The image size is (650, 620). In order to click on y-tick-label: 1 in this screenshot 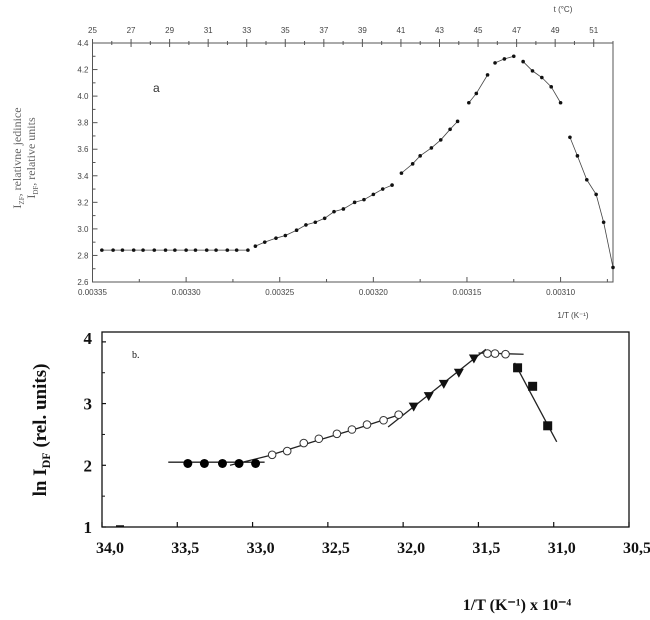, I will do `click(88, 527)`.